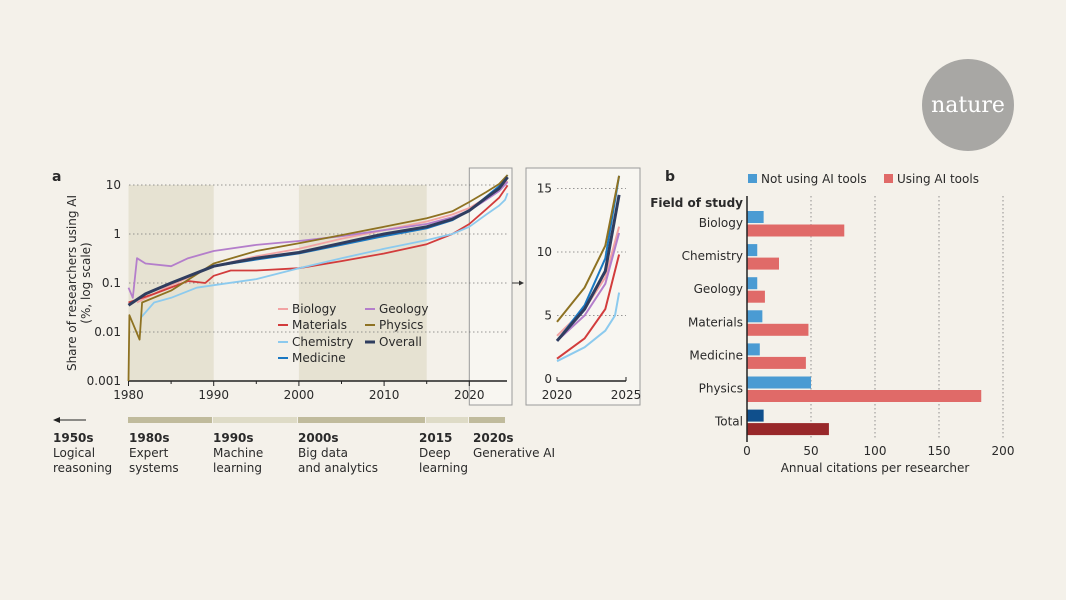  I want to click on x-tick-label: 200, so click(1003, 451).